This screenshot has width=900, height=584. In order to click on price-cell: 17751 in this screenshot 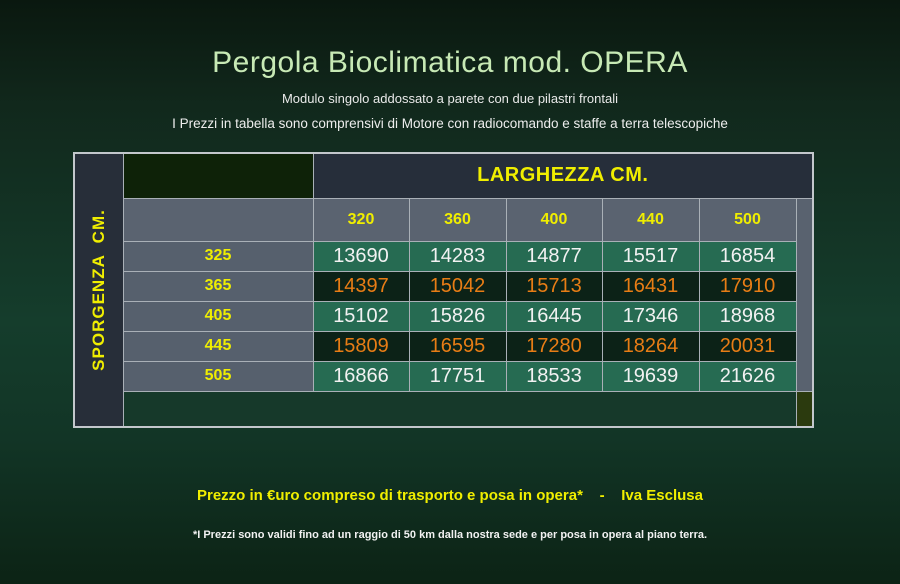, I will do `click(457, 376)`.